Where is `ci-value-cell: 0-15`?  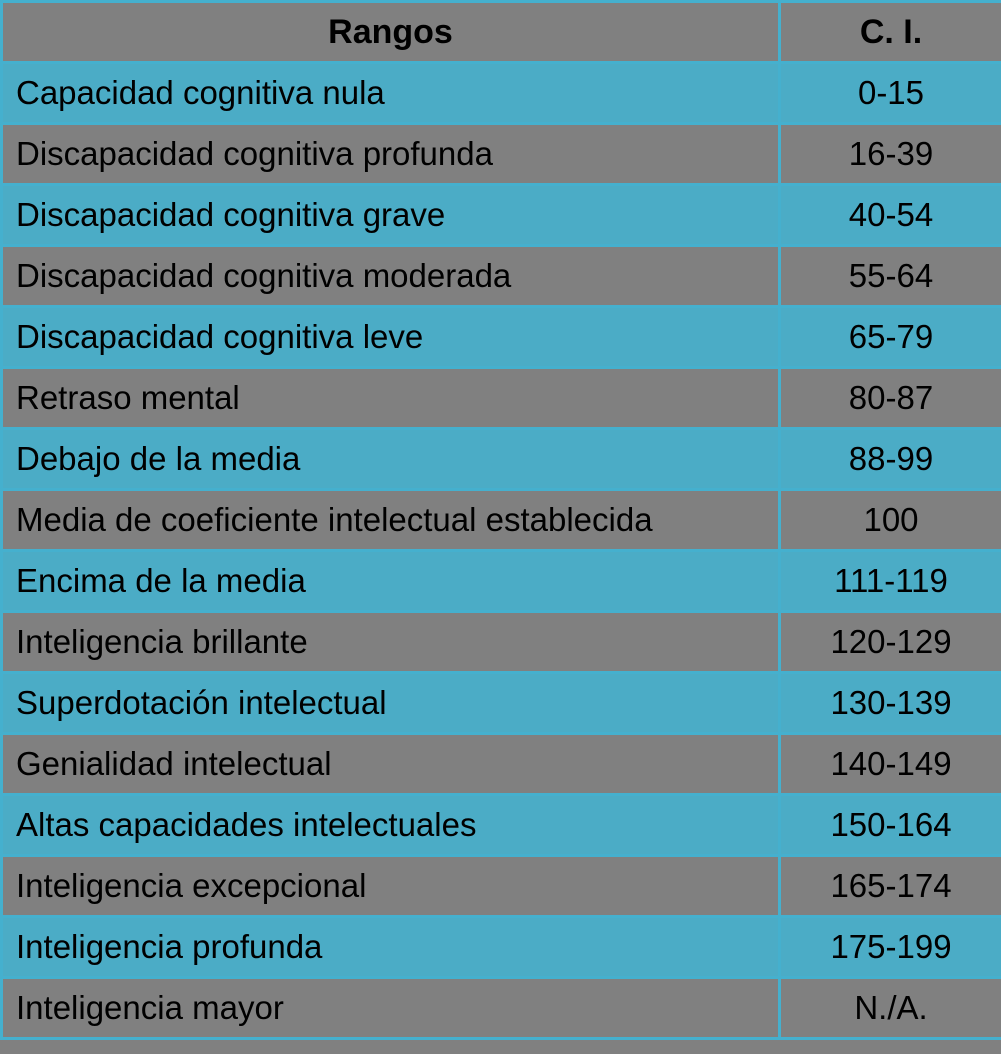
ci-value-cell: 0-15 is located at coordinates (889, 93).